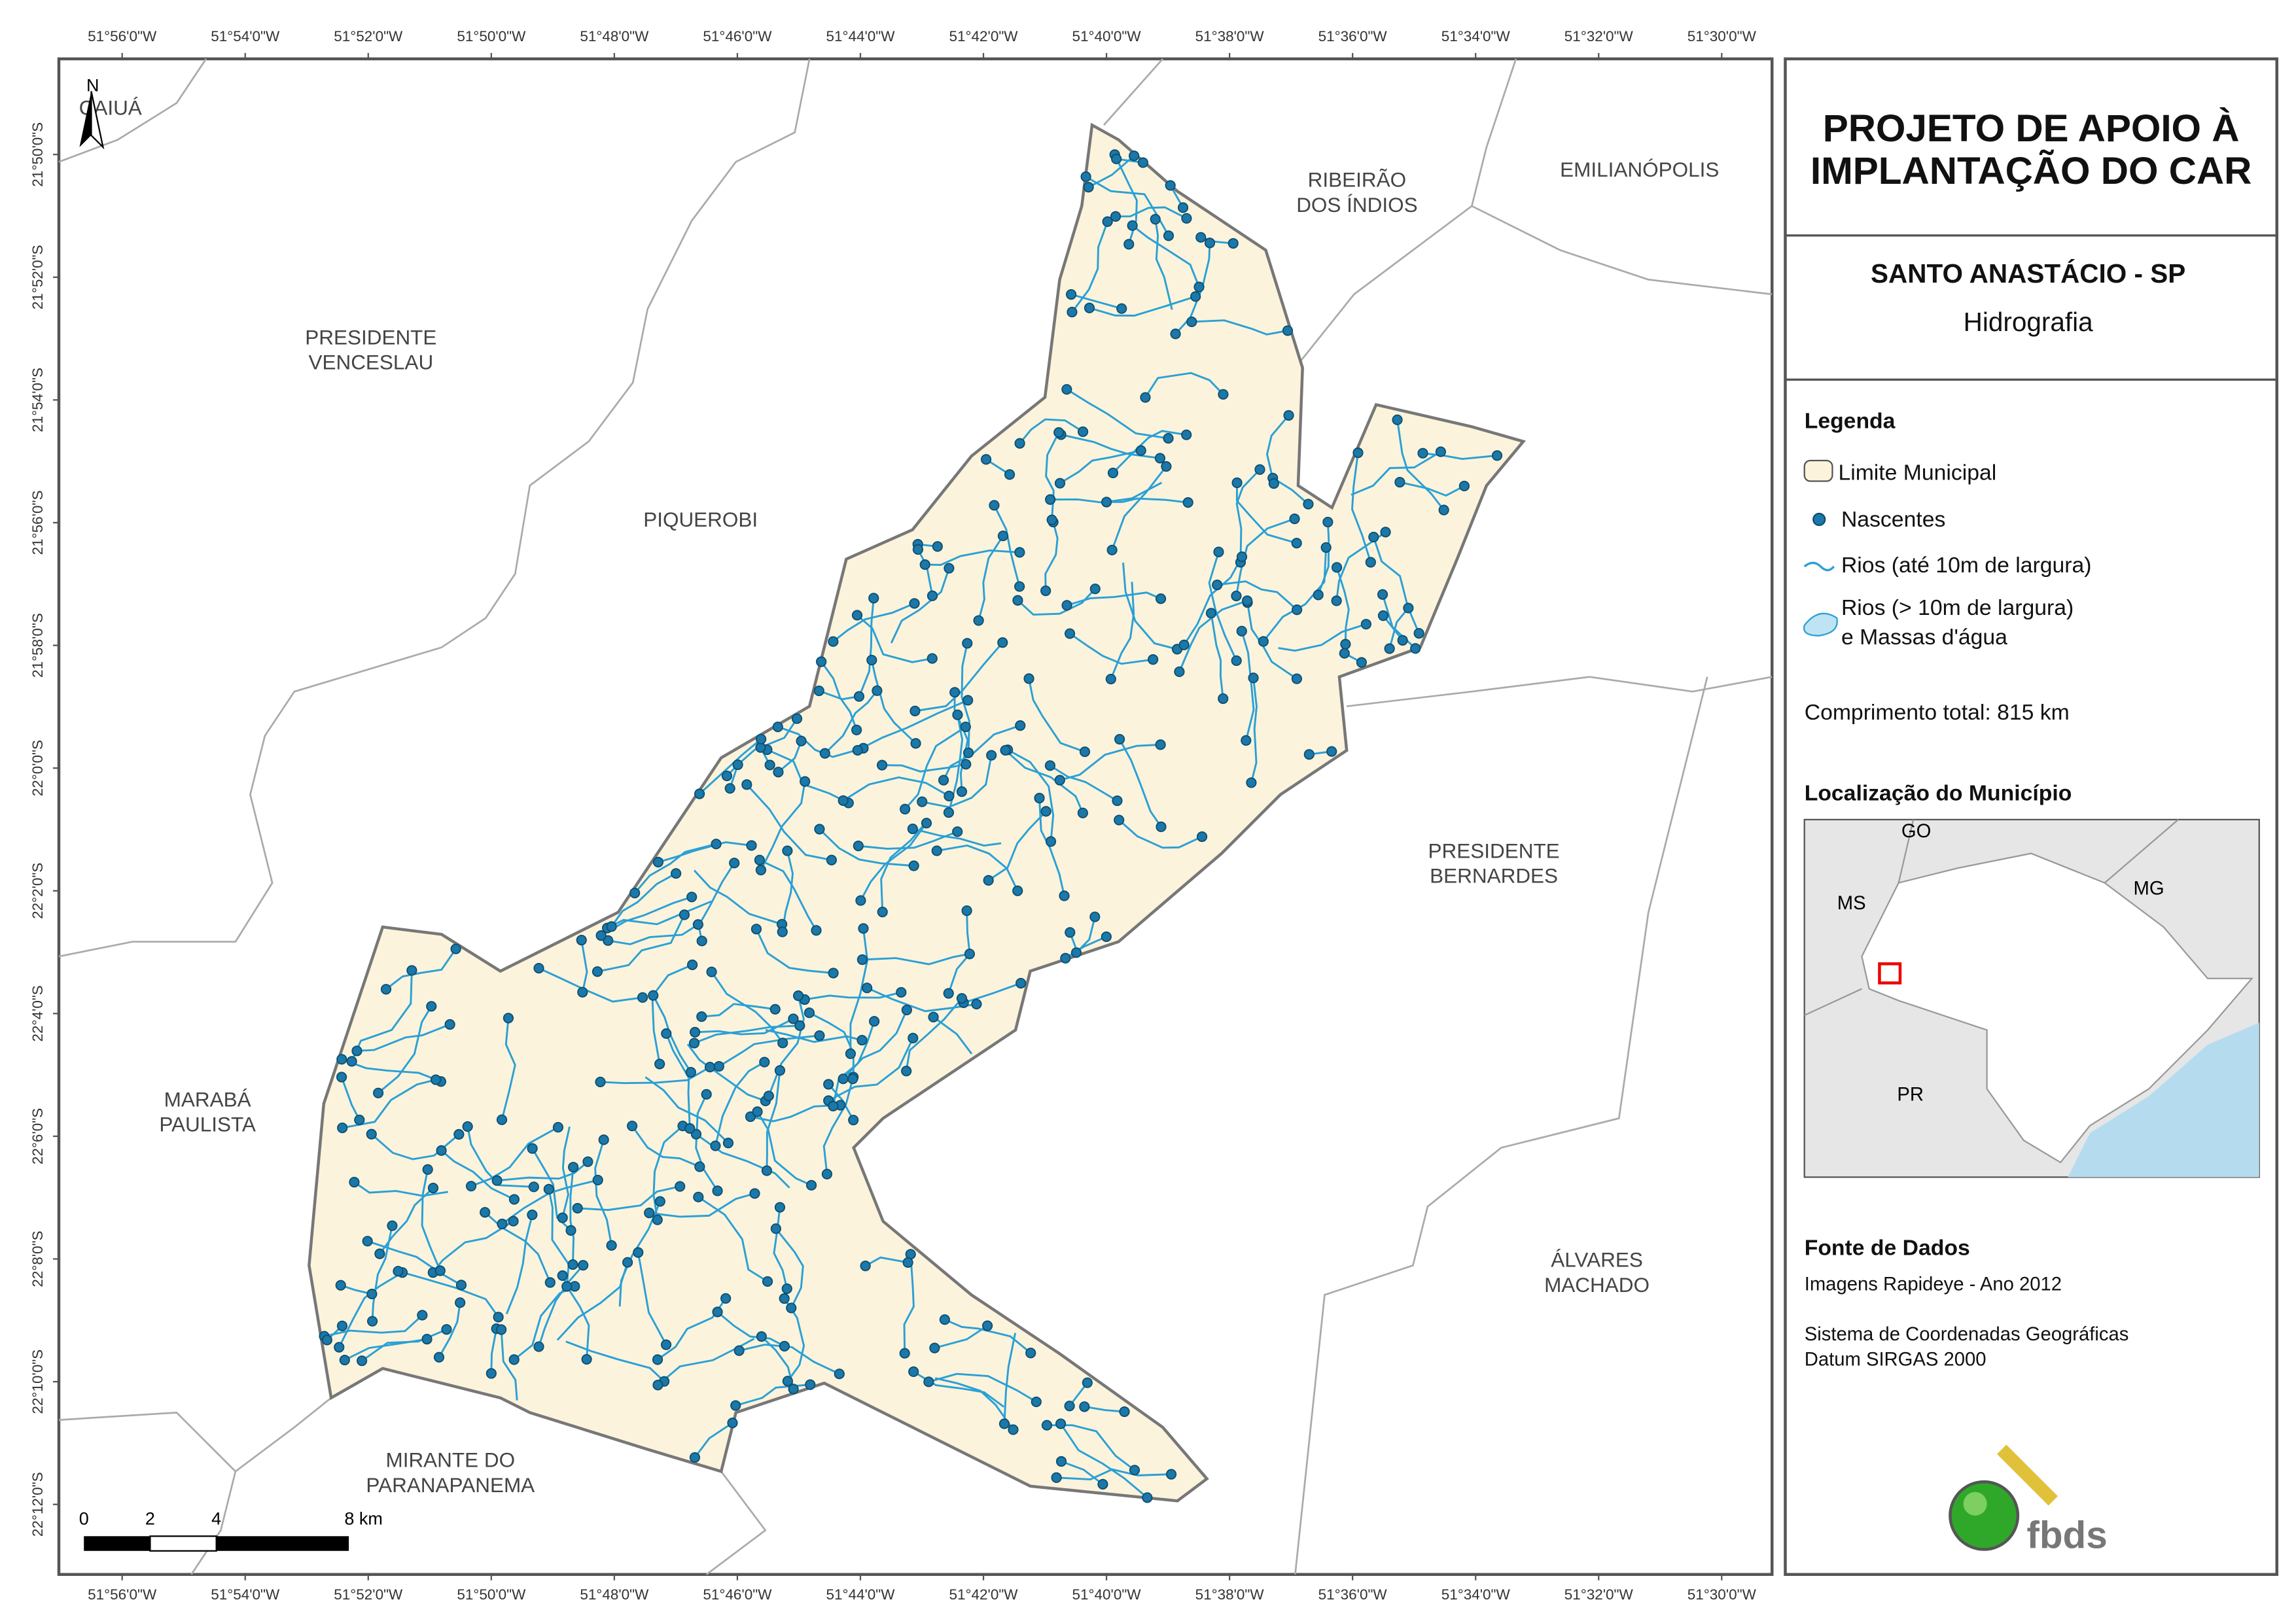  I want to click on source-title: Fonte de Dados, so click(1887, 1249).